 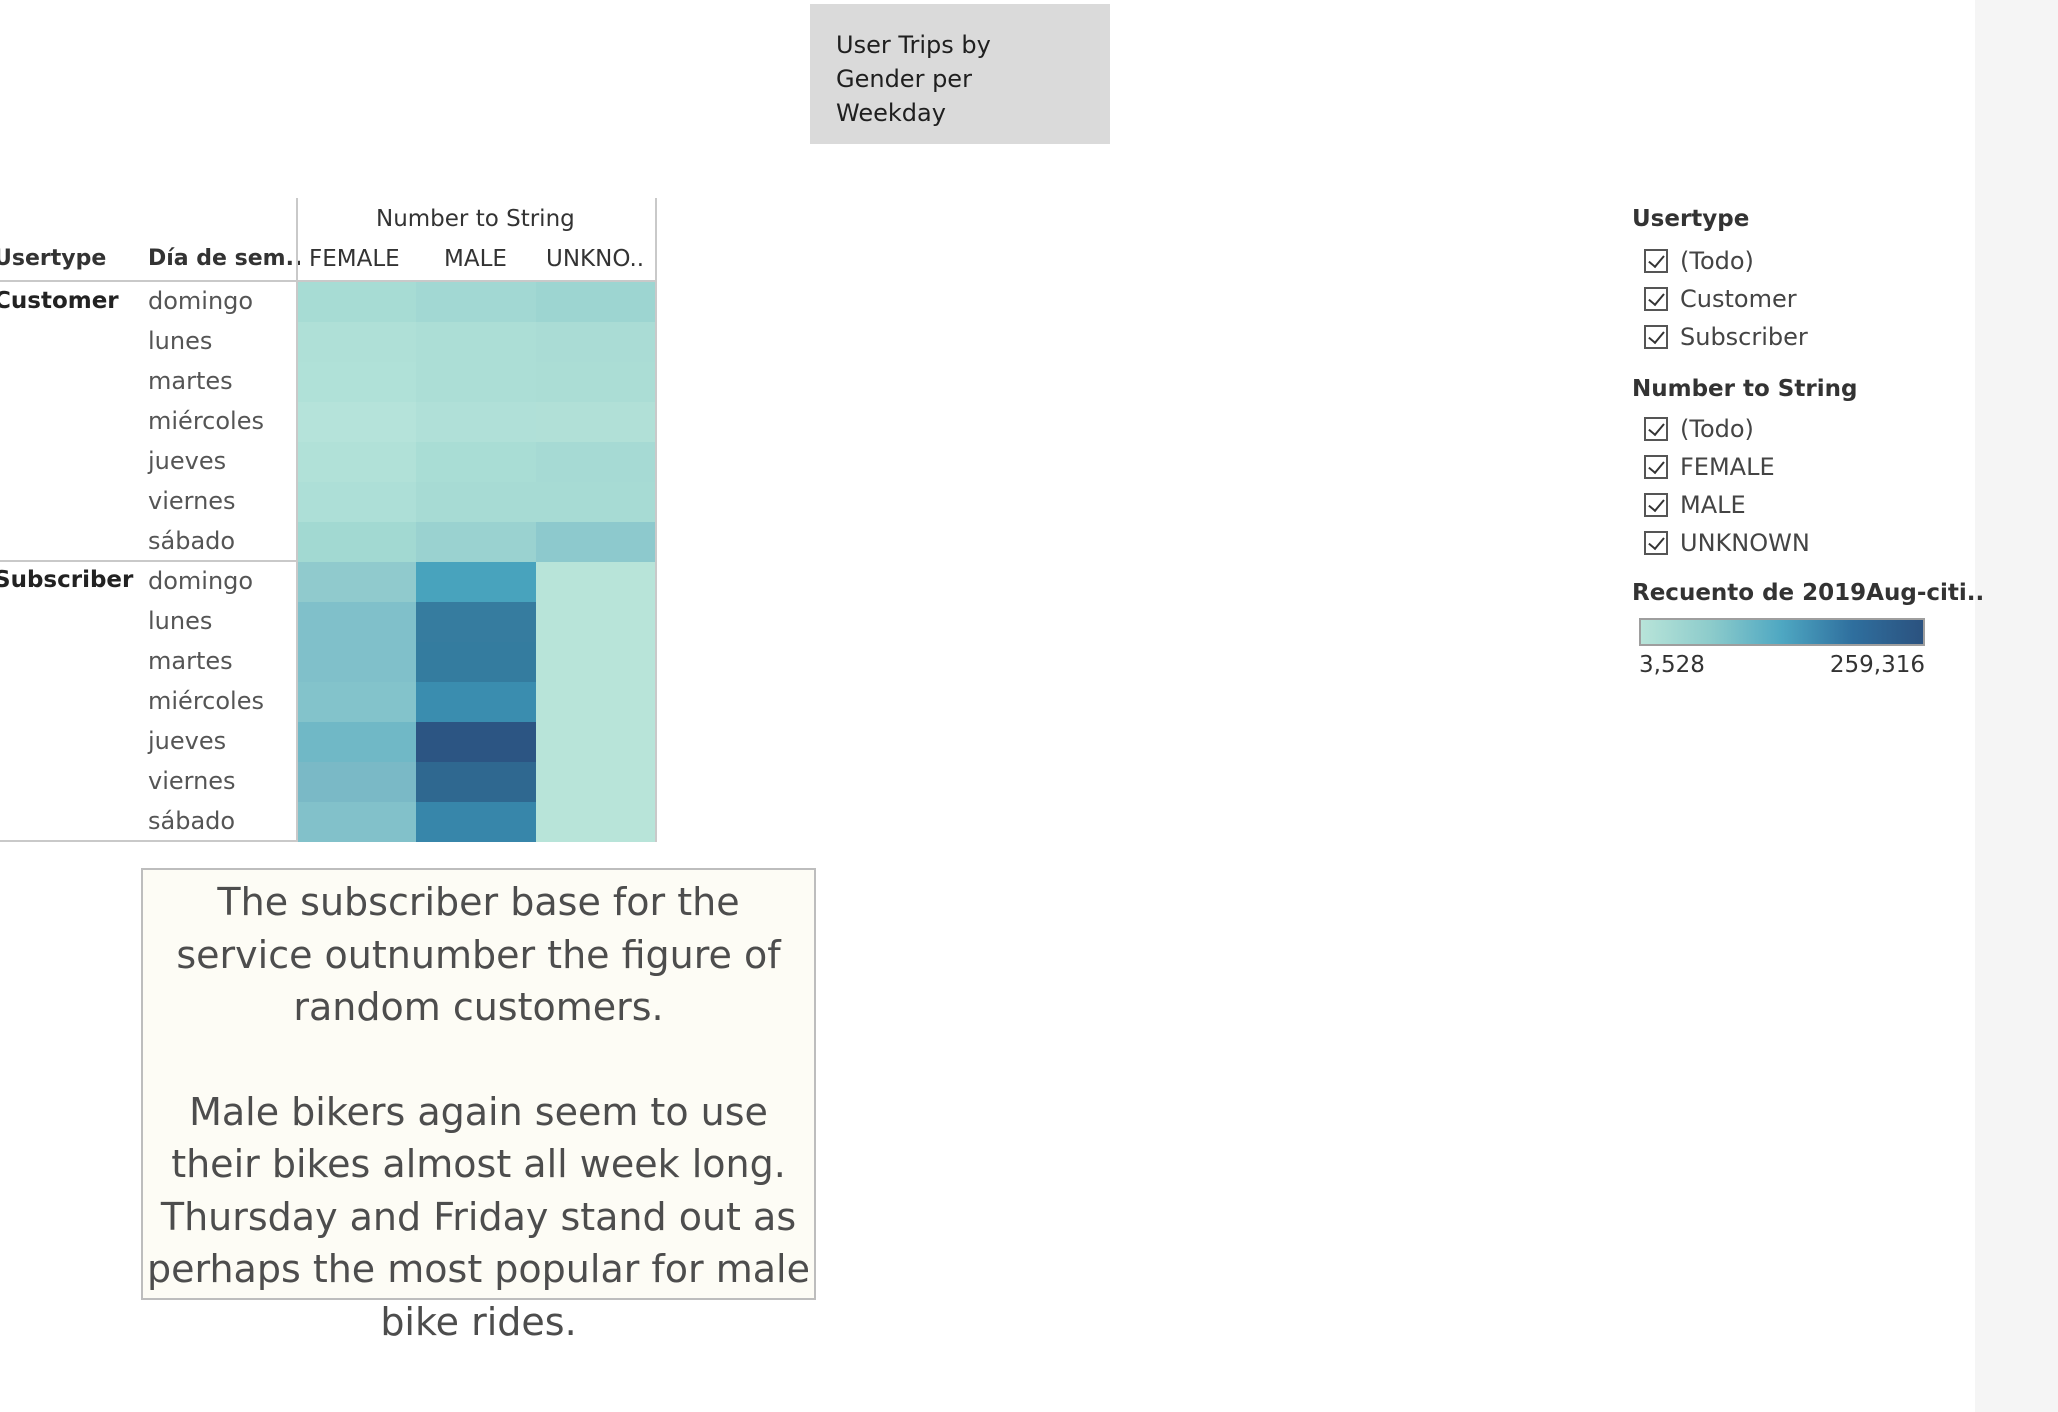 What do you see at coordinates (960, 74) in the screenshot?
I see `dashboard-title: User Trips by Gender per Weekday` at bounding box center [960, 74].